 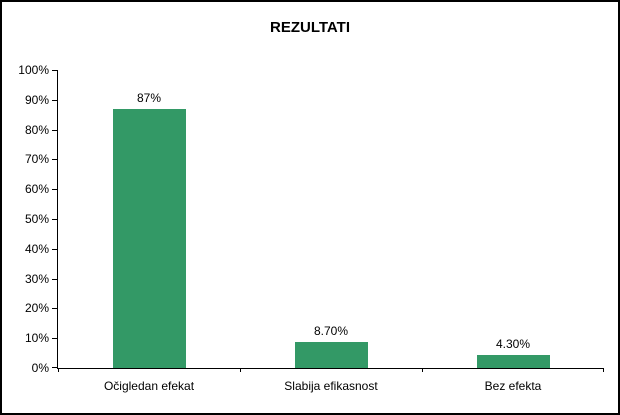 I want to click on category-label: Slabija efikasnost, so click(x=331, y=386).